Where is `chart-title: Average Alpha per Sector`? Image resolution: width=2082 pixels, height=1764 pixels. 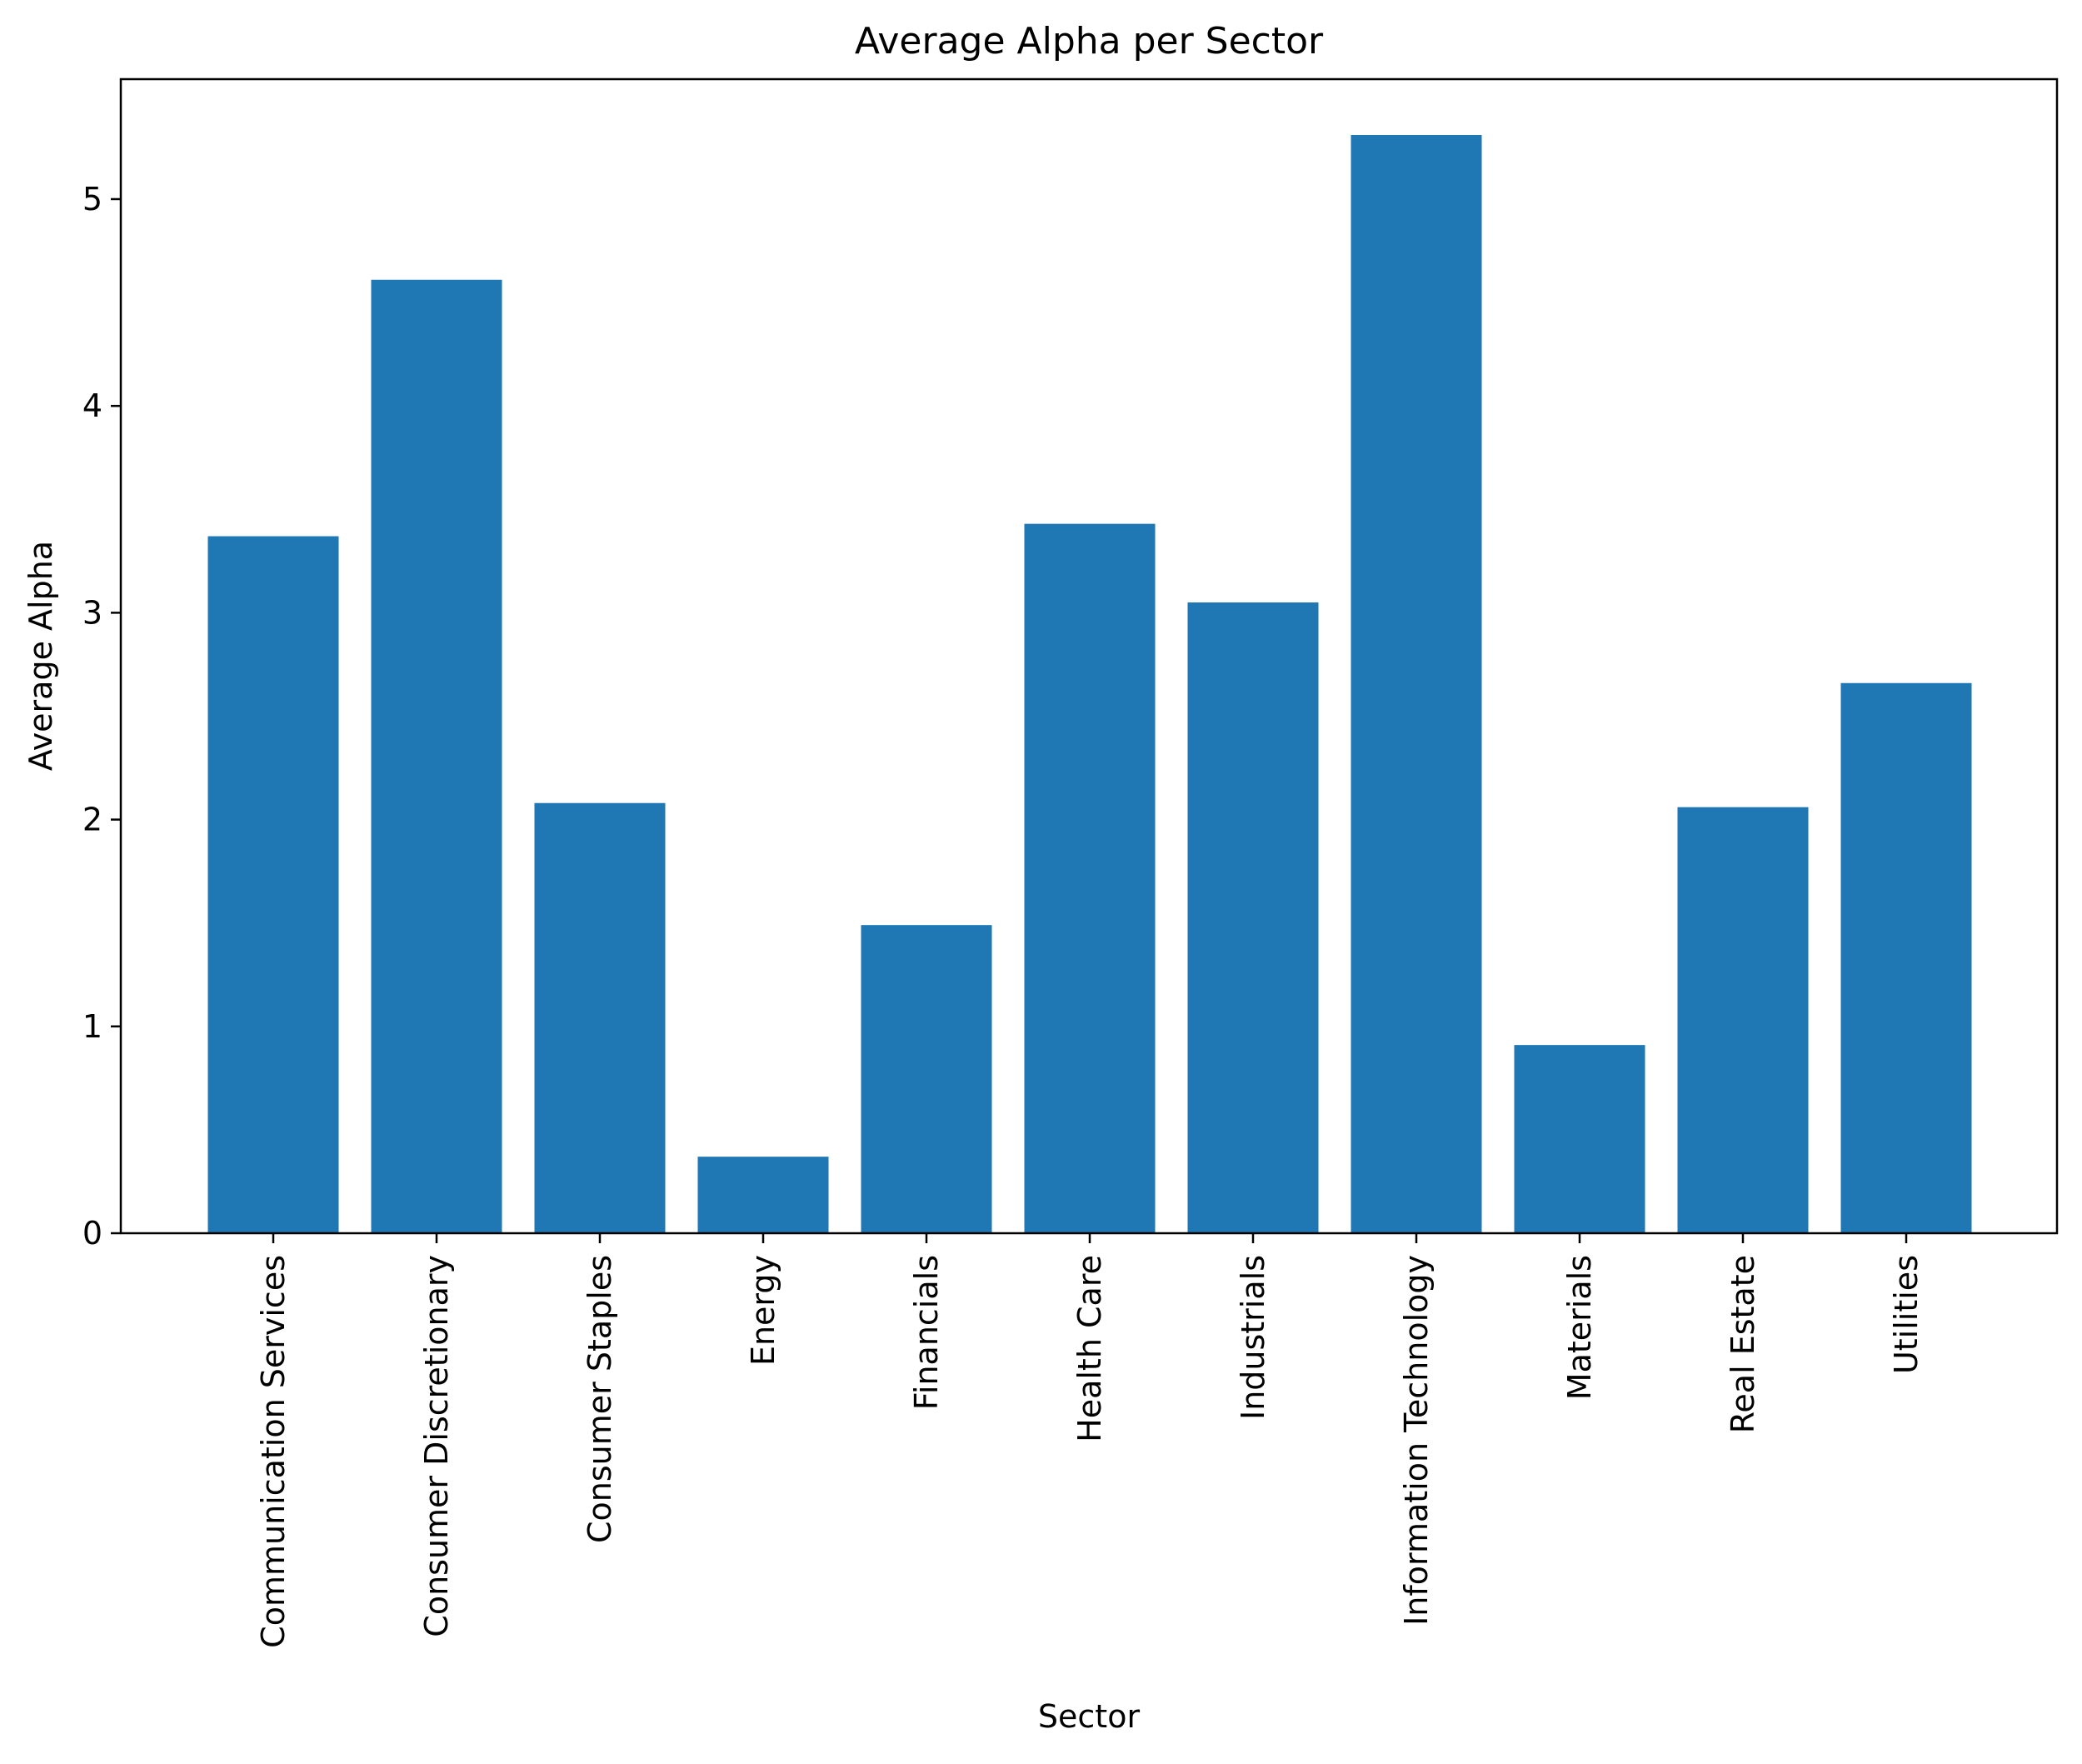 chart-title: Average Alpha per Sector is located at coordinates (1089, 41).